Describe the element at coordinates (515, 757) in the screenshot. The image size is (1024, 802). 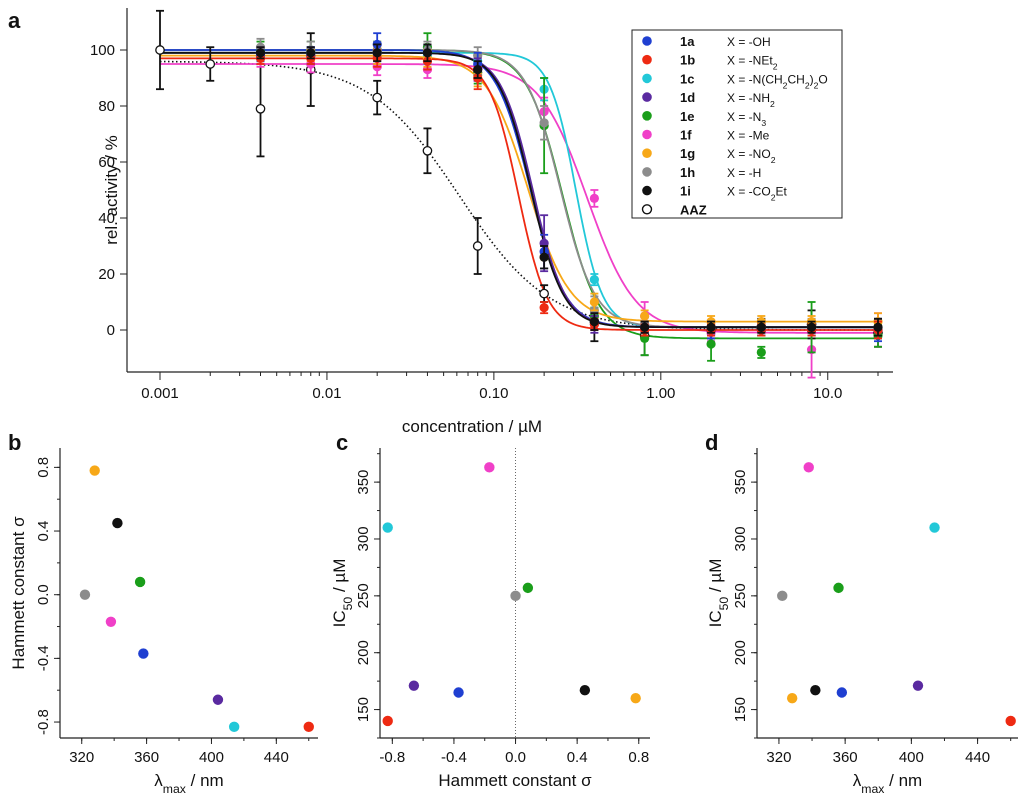
I see `x-tick-label: 0.0` at that location.